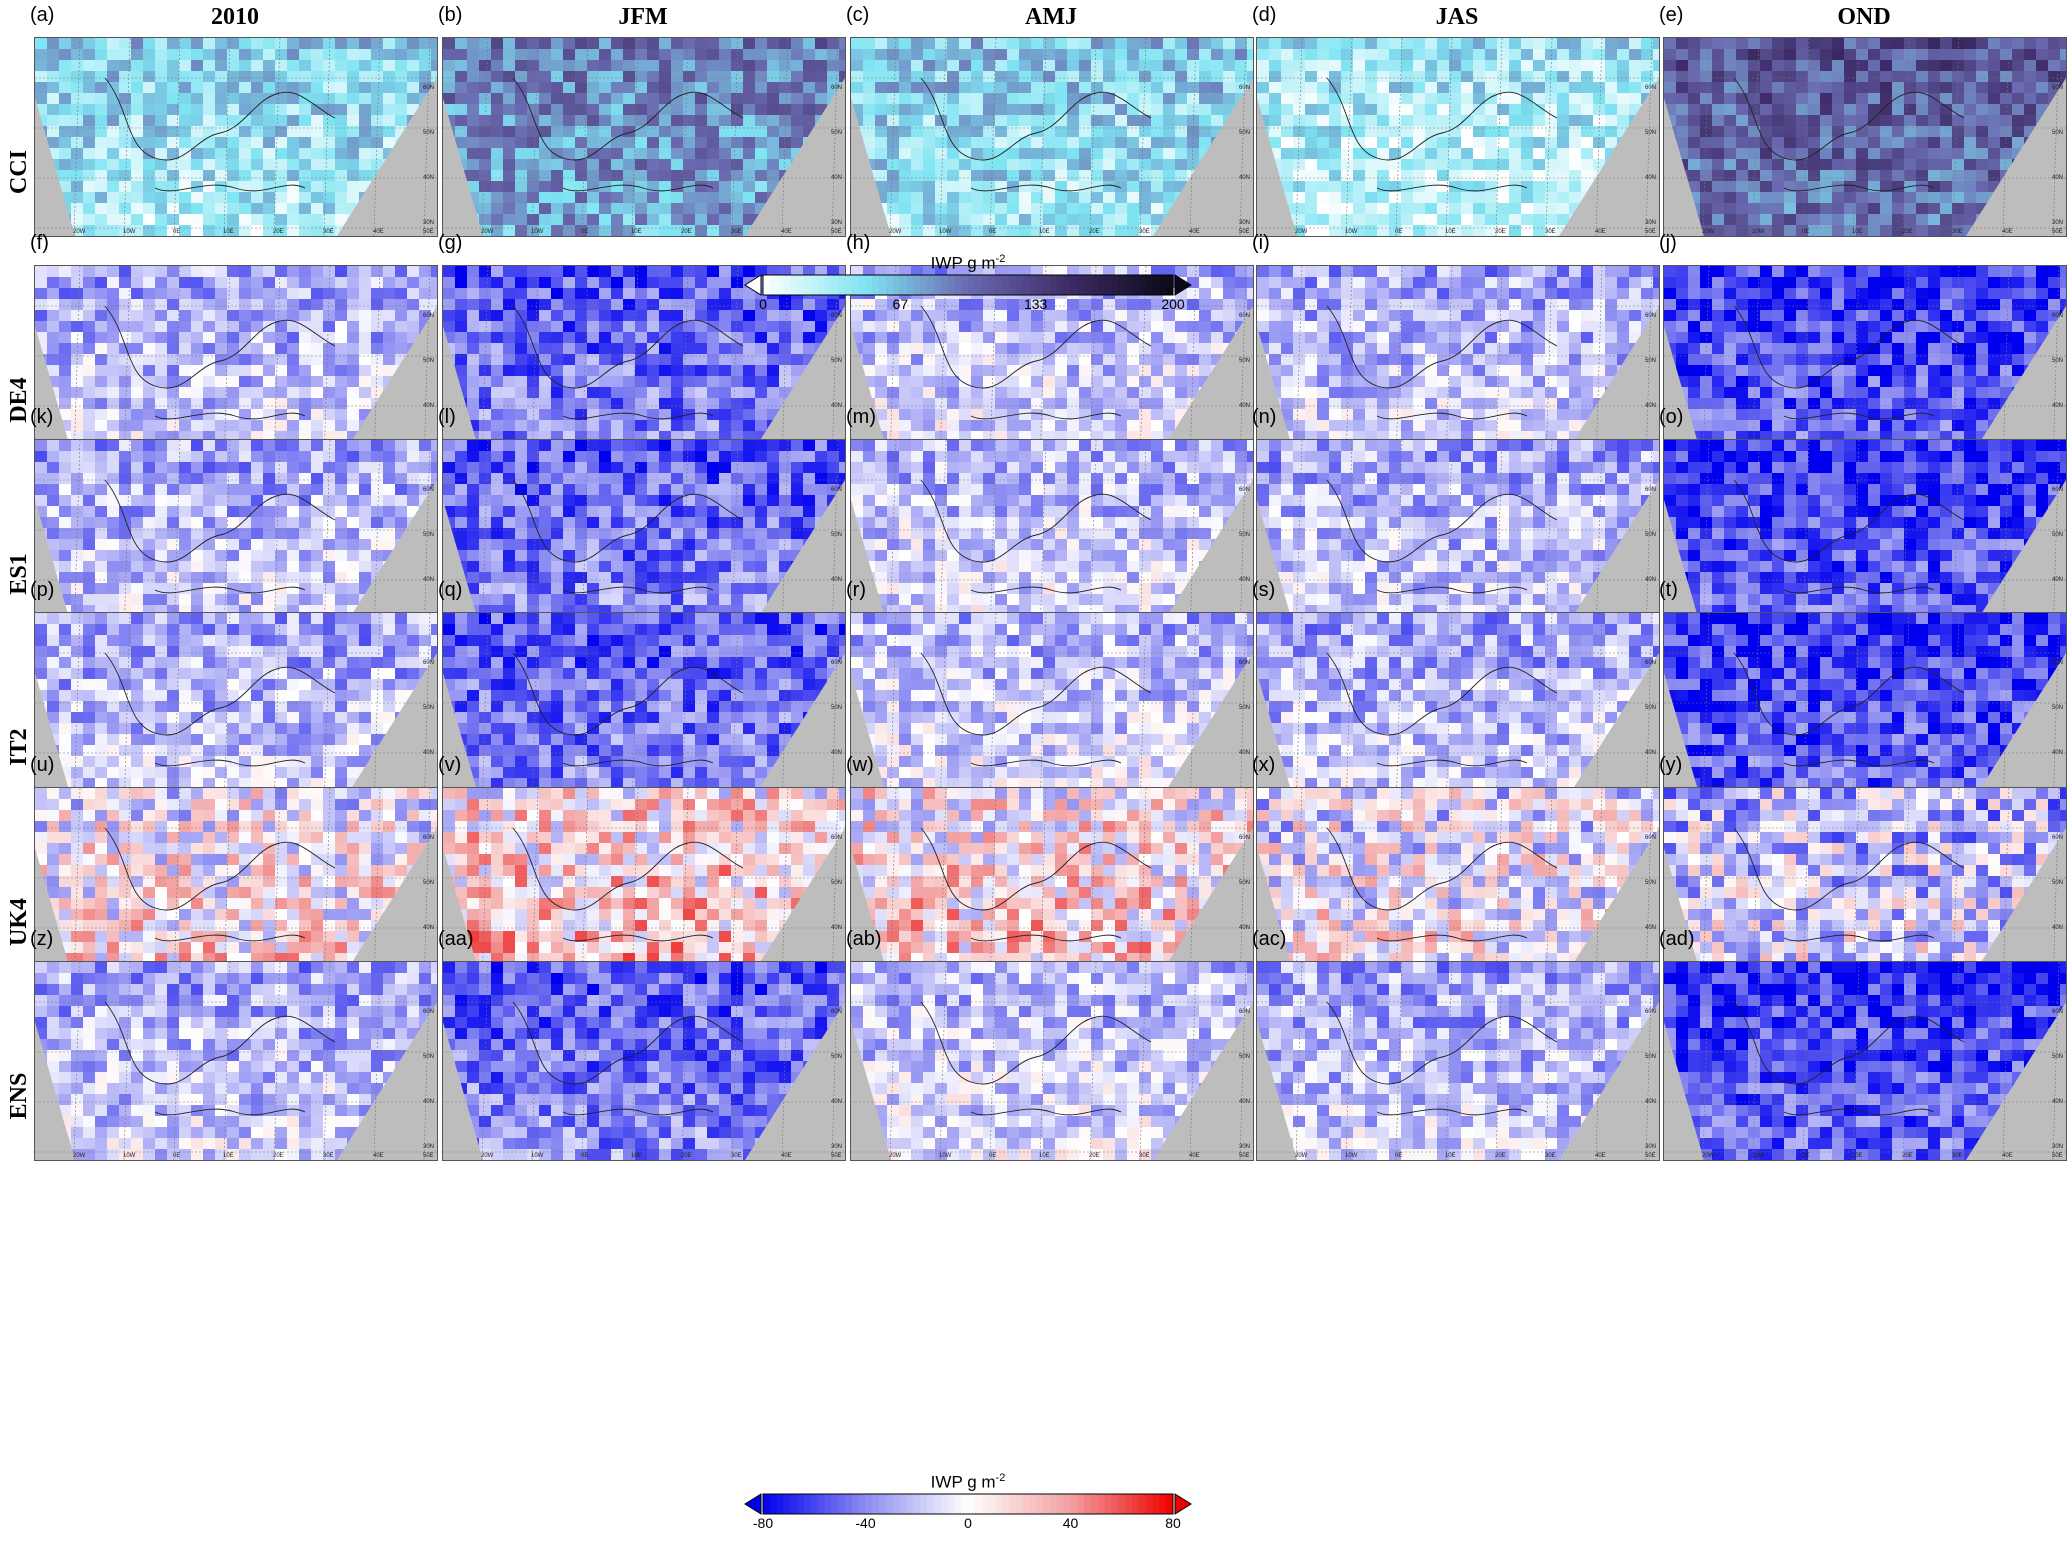 The image size is (2067, 1544). Describe the element at coordinates (228, 1156) in the screenshot. I see `lon-tick-label: 10E` at that location.